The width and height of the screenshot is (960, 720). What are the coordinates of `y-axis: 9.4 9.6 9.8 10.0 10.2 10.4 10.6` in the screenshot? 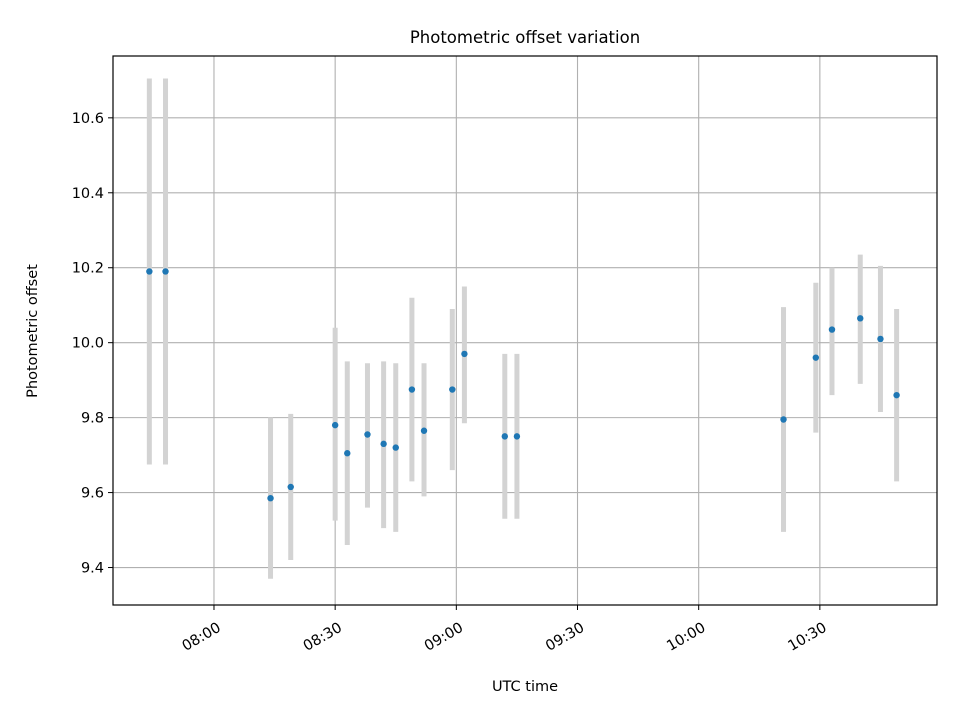 It's located at (92, 344).